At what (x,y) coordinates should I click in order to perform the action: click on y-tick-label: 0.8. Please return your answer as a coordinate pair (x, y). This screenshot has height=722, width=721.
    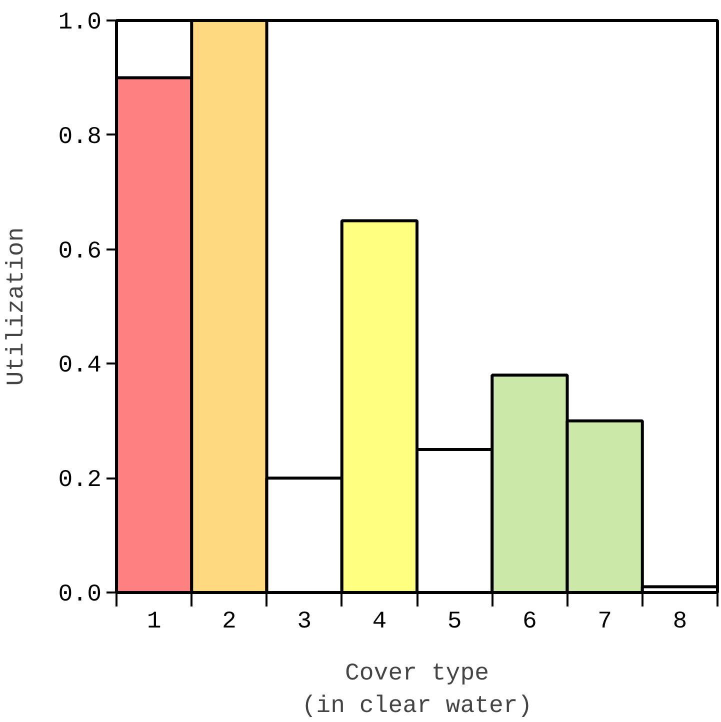
    Looking at the image, I should click on (80, 137).